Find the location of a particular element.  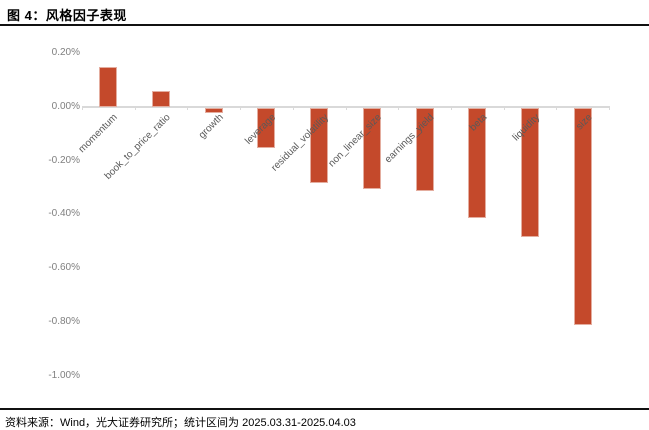

bar-growth is located at coordinates (213, 111).